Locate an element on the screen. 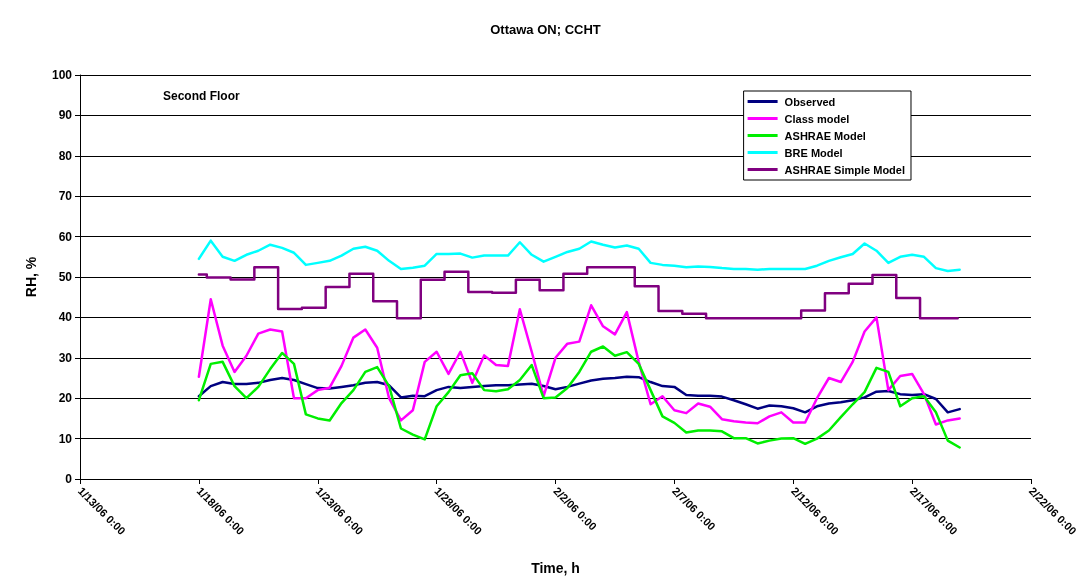 The image size is (1091, 588). y-tick-label: 20 is located at coordinates (65, 398).